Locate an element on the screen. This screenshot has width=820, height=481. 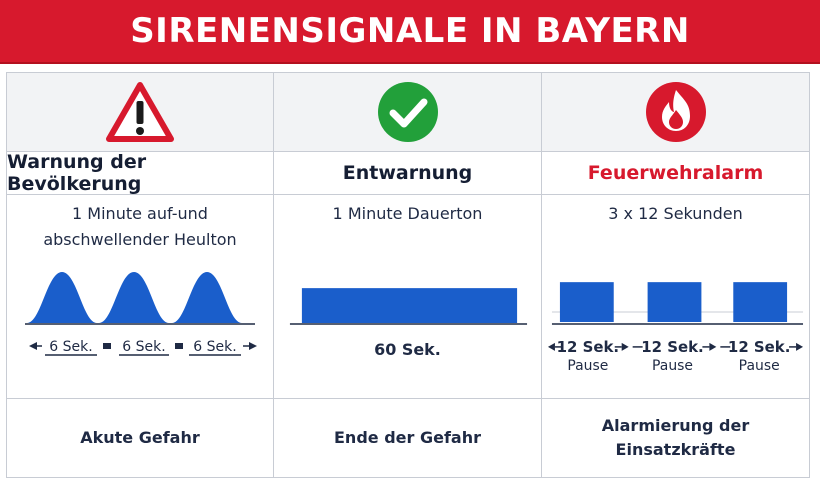
continuous-tone-diagram: 60 Sek. is located at coordinates (408, 323).